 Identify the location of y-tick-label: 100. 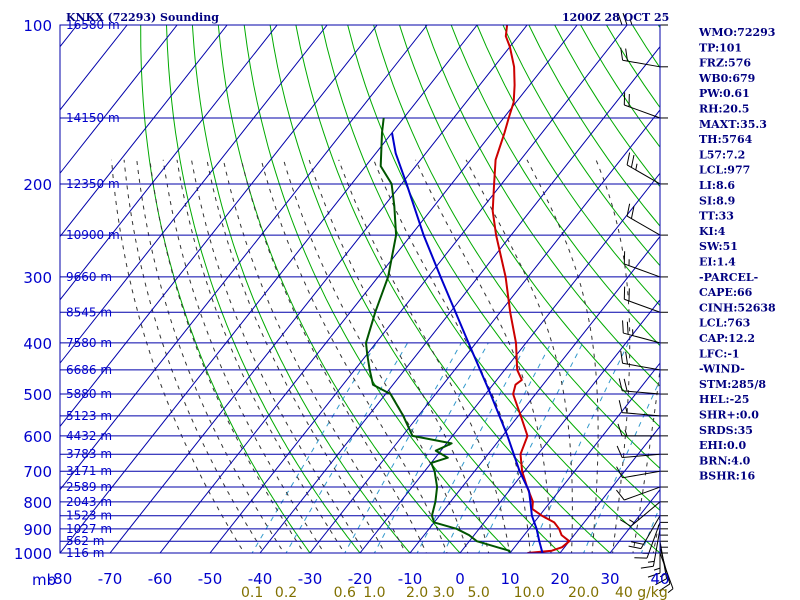
(37, 26).